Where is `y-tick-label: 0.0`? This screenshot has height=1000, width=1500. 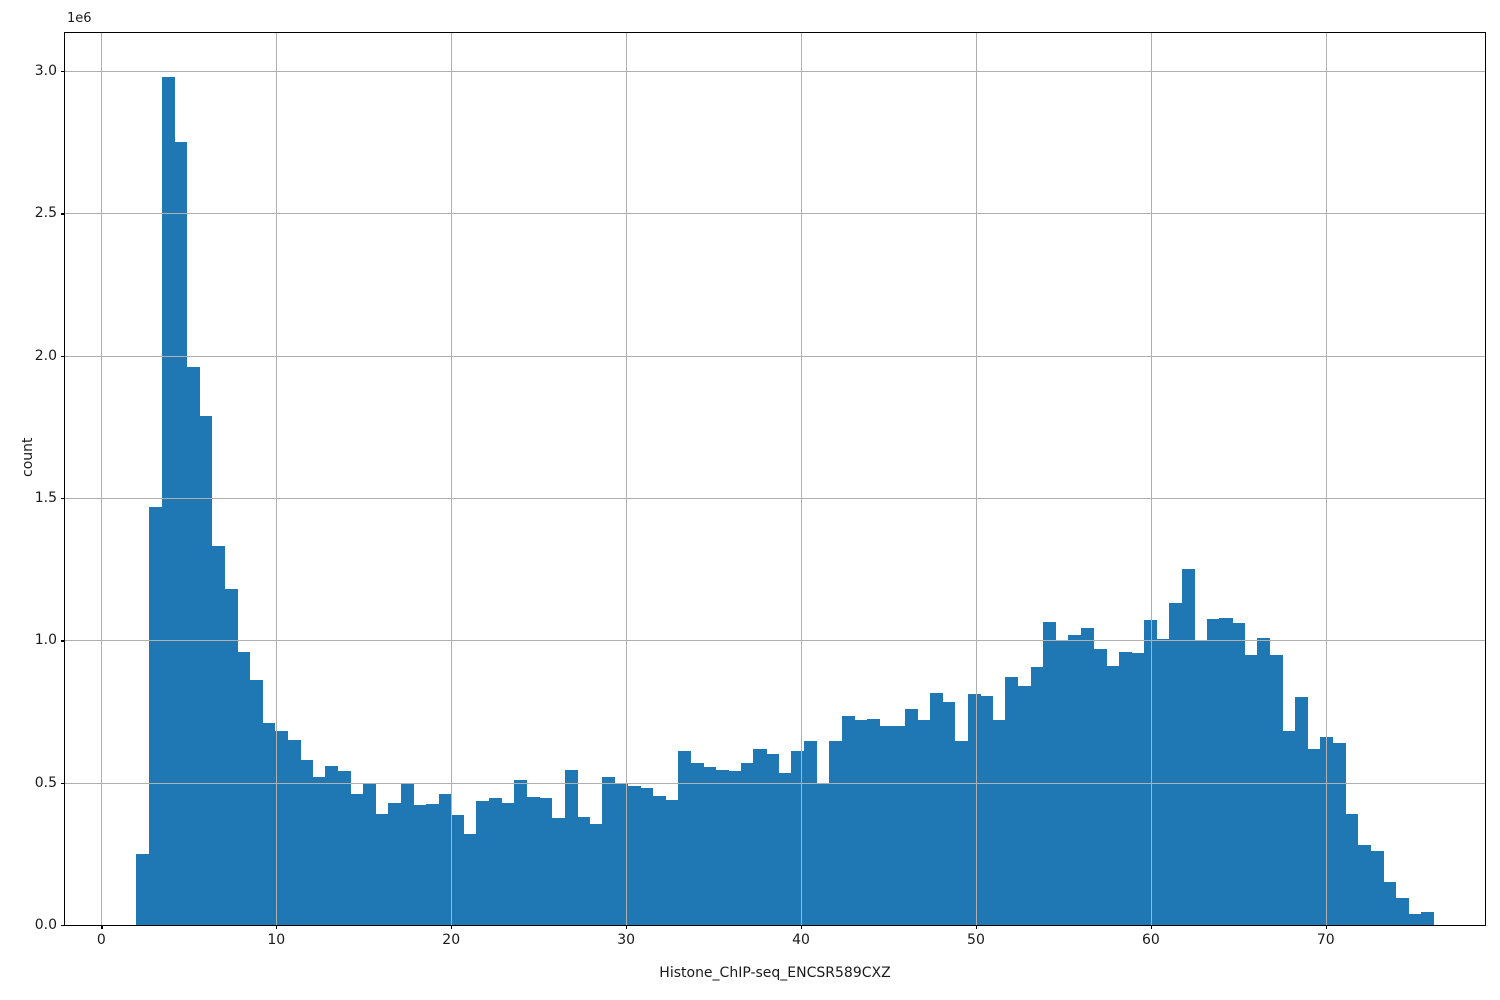 y-tick-label: 0.0 is located at coordinates (45, 925).